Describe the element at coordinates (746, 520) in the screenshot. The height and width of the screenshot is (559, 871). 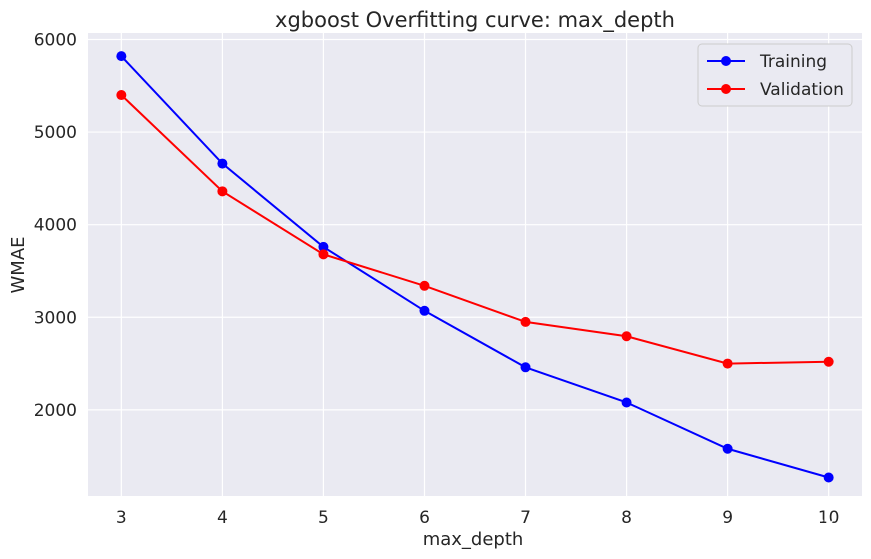
I see `wechat-icon` at that location.